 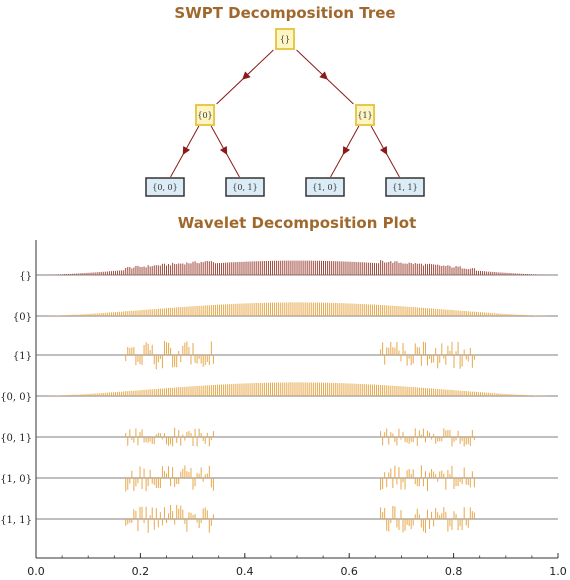 I want to click on series-label: {1, 0}, so click(x=16, y=479).